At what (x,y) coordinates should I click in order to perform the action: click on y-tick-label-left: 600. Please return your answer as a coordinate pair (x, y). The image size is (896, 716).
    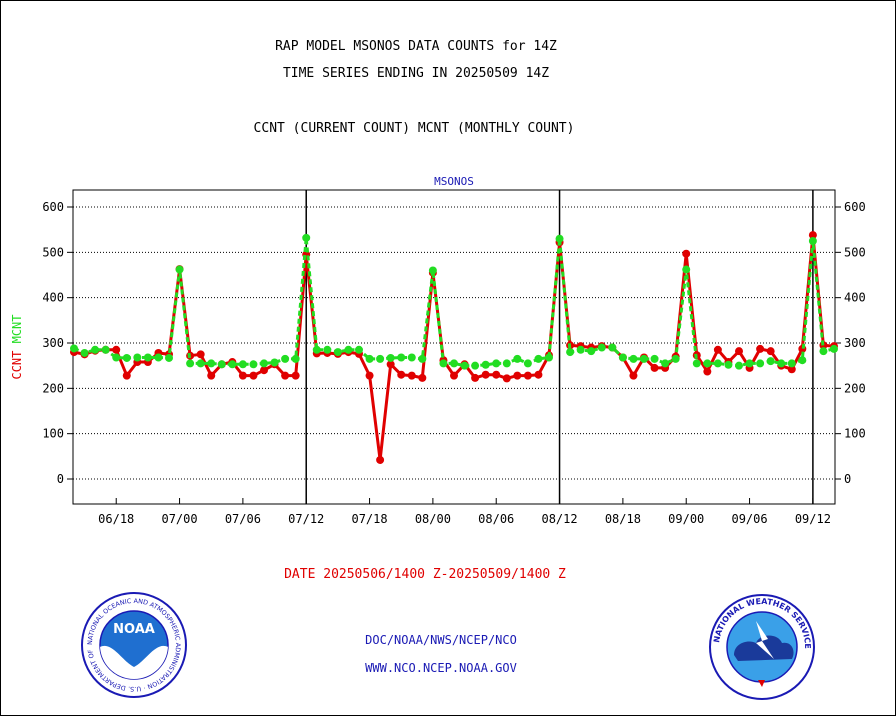
    Looking at the image, I should click on (53, 207).